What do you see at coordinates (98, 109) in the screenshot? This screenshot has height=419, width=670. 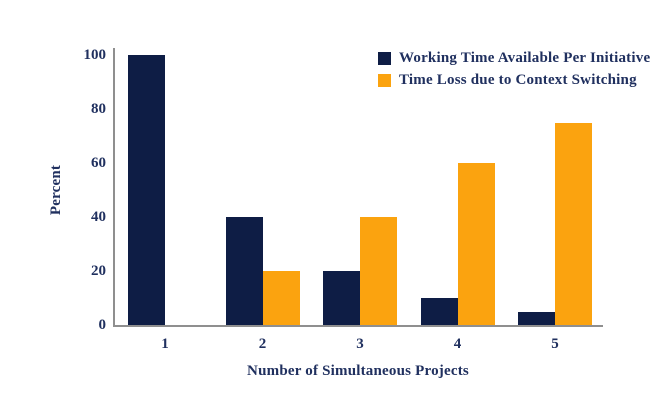 I see `y-tick-label: 80` at bounding box center [98, 109].